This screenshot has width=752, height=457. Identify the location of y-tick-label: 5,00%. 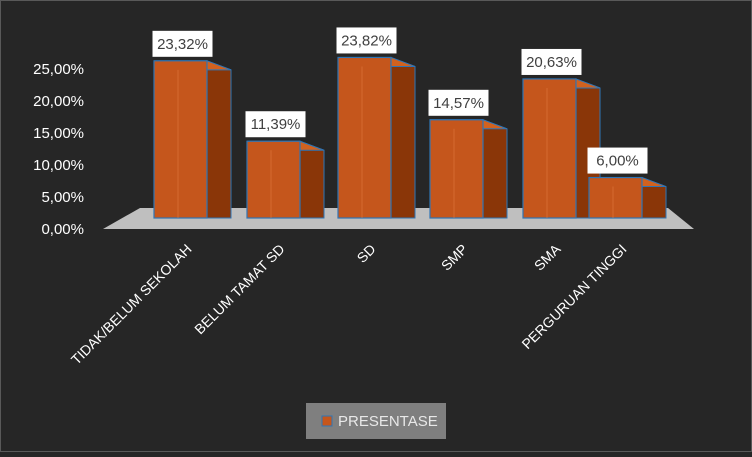
(62, 197).